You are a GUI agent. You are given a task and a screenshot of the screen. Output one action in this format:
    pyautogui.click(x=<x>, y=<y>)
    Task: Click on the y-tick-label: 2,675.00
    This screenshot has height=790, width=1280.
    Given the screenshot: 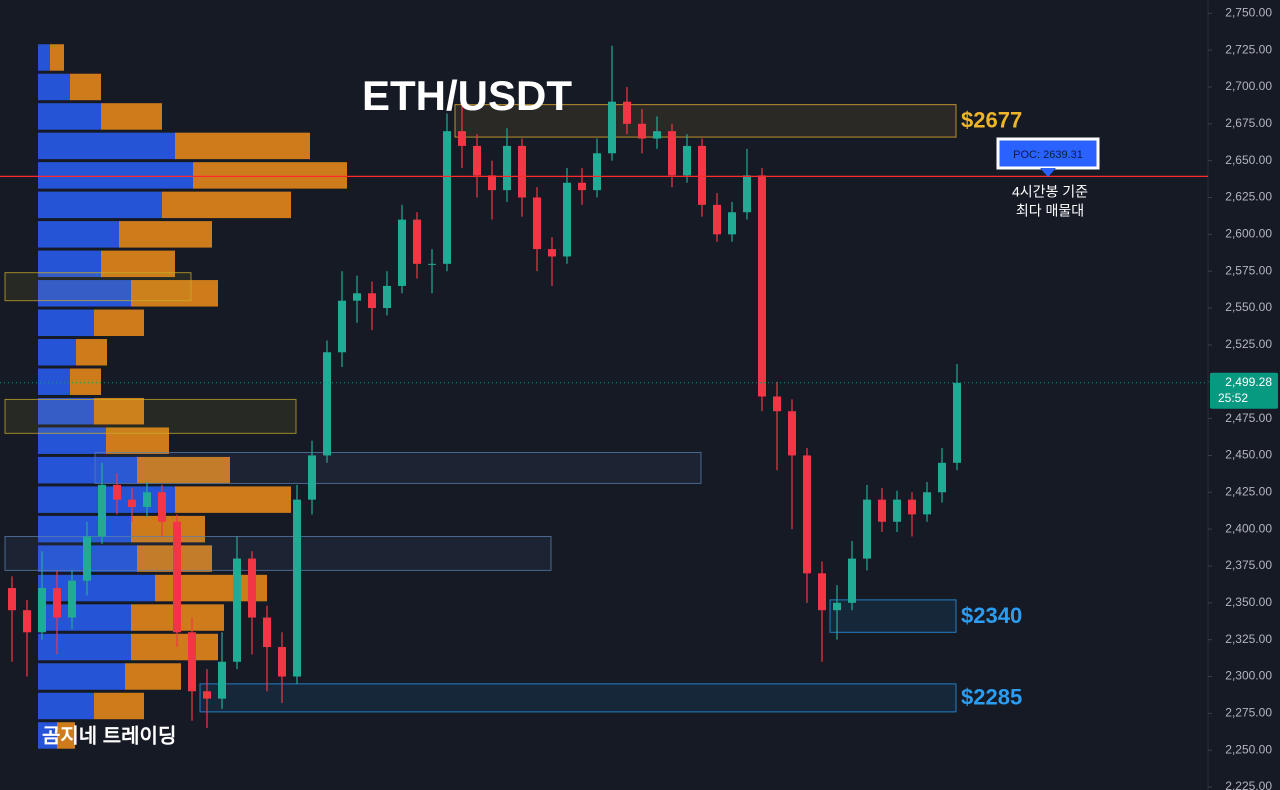 What is the action you would take?
    pyautogui.click(x=1248, y=123)
    